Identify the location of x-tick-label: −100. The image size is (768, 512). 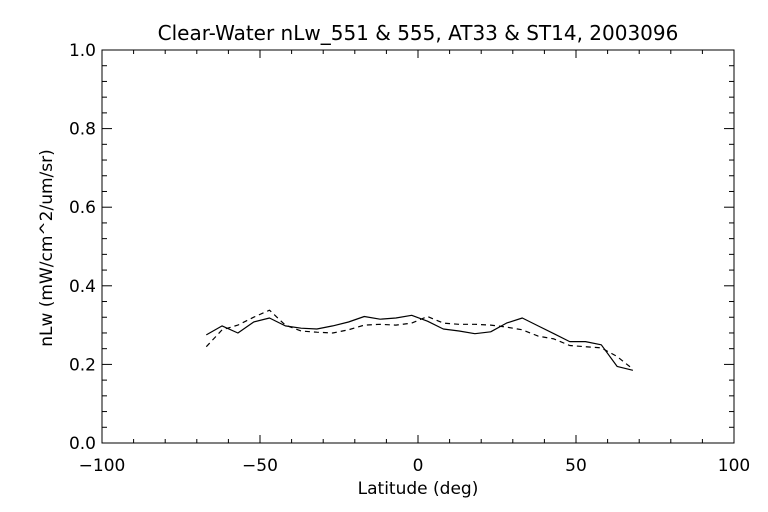
(102, 466).